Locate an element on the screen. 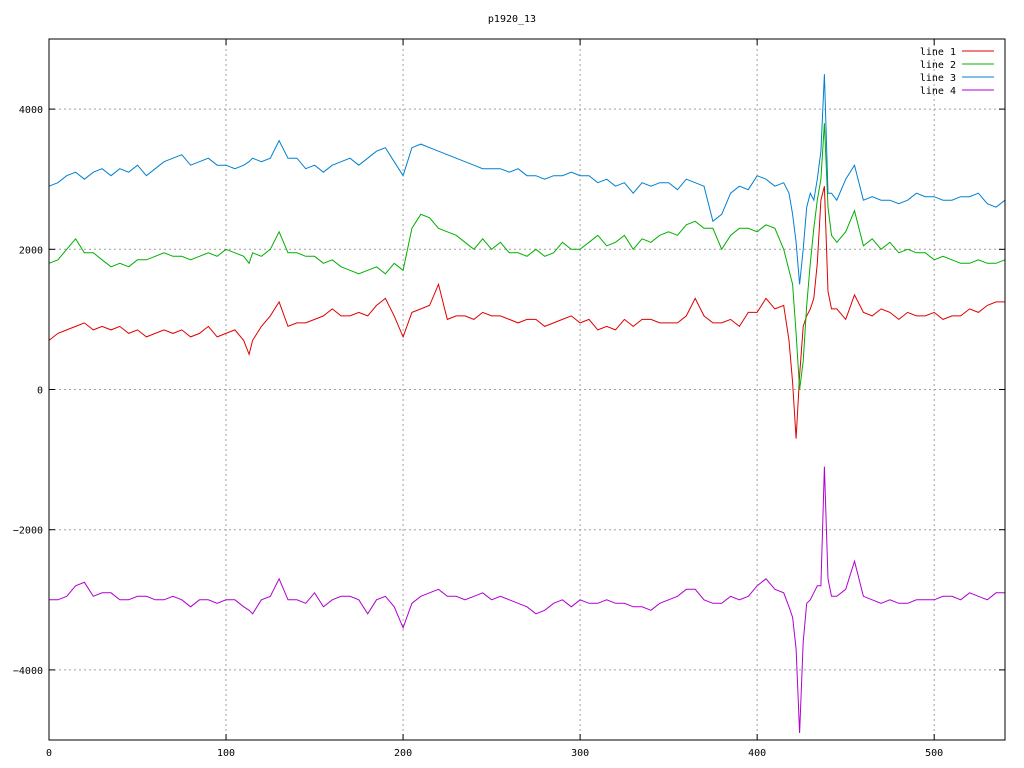  legend-entry-label: line 3 is located at coordinates (938, 78).